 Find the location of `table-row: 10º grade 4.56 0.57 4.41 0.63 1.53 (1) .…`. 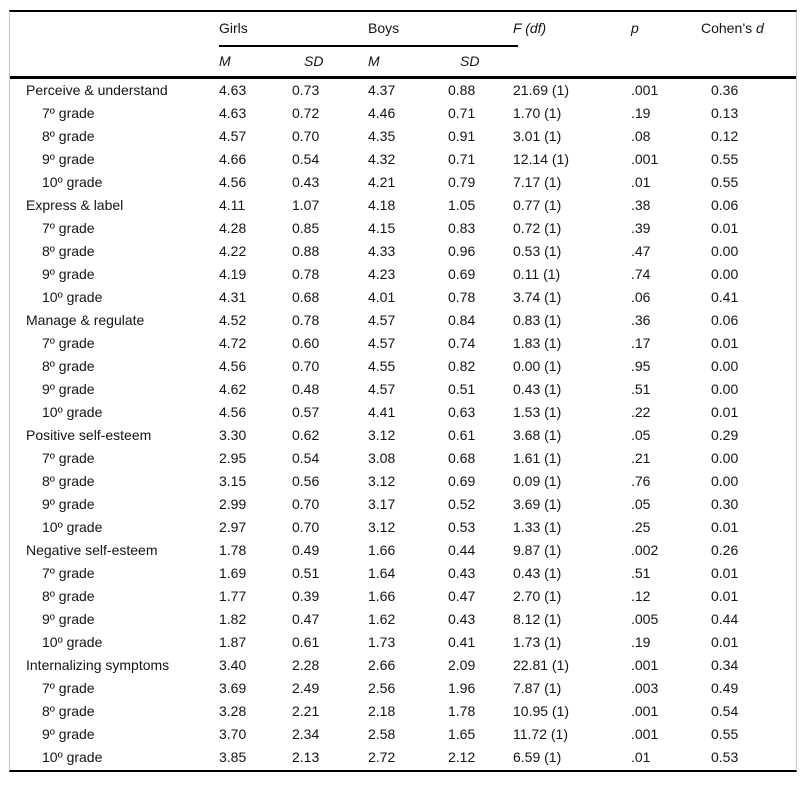

table-row: 10º grade 4.56 0.57 4.41 0.63 1.53 (1) .… is located at coordinates (403, 412).